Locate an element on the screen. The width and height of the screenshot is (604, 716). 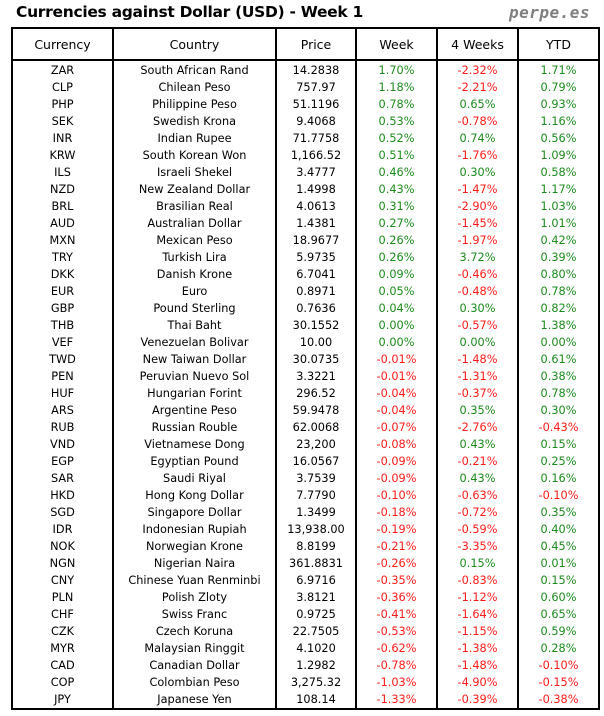
price: 3,275.32 is located at coordinates (316, 682).